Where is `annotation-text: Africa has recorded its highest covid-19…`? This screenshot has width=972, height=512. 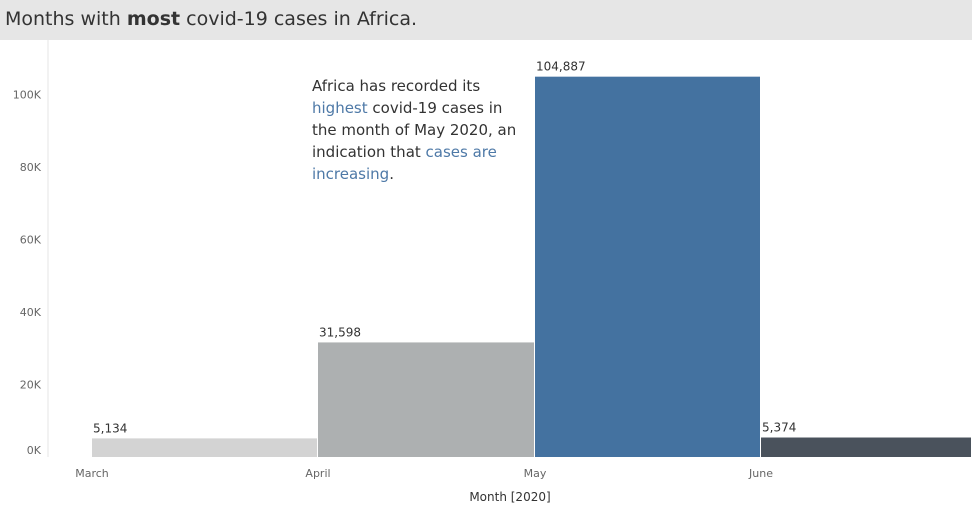
annotation-text: Africa has recorded its highest covid-19… is located at coordinates (419, 130).